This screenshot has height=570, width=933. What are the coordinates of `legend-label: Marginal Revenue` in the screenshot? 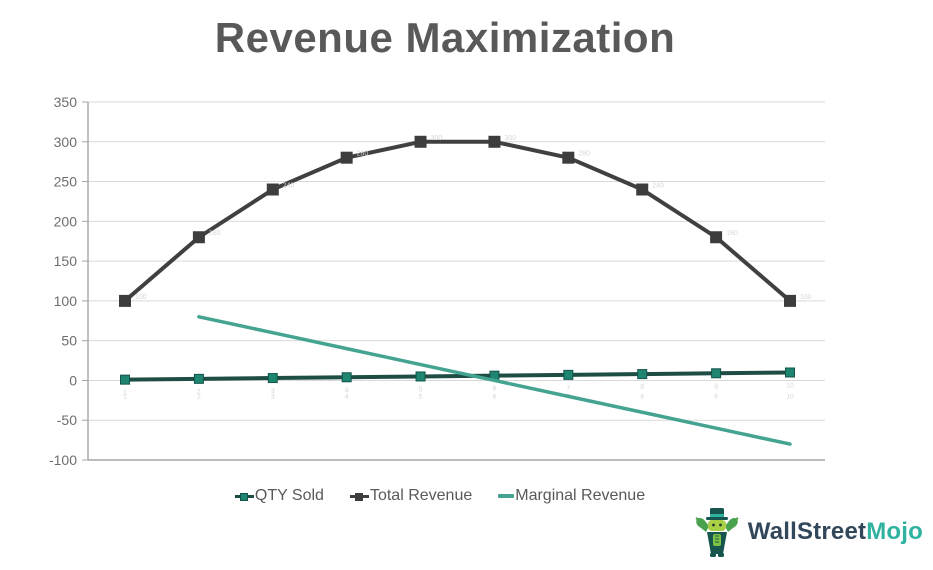 It's located at (580, 495).